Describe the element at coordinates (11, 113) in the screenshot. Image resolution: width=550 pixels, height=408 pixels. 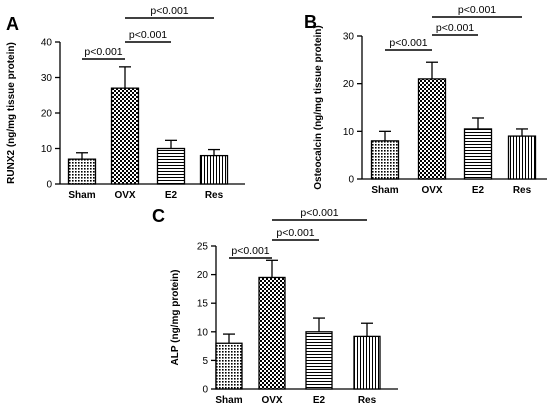
I see `y-axis-title: RUNX2 (ng/mg tissue protein)` at that location.